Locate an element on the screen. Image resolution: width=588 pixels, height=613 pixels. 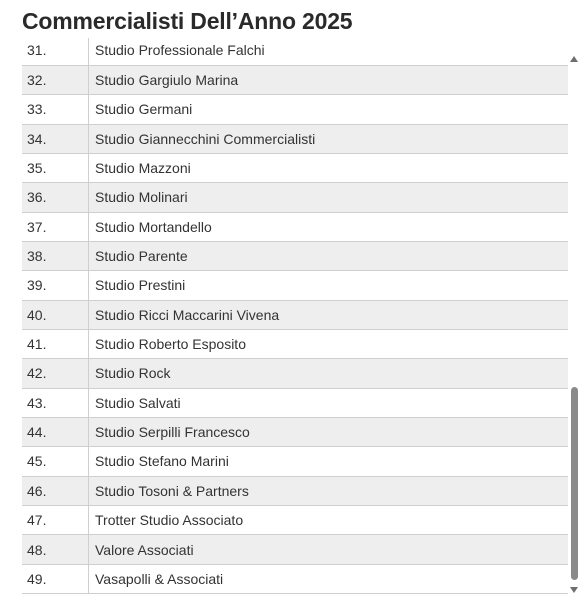
table-row: 42. Studio Rock is located at coordinates (295, 373).